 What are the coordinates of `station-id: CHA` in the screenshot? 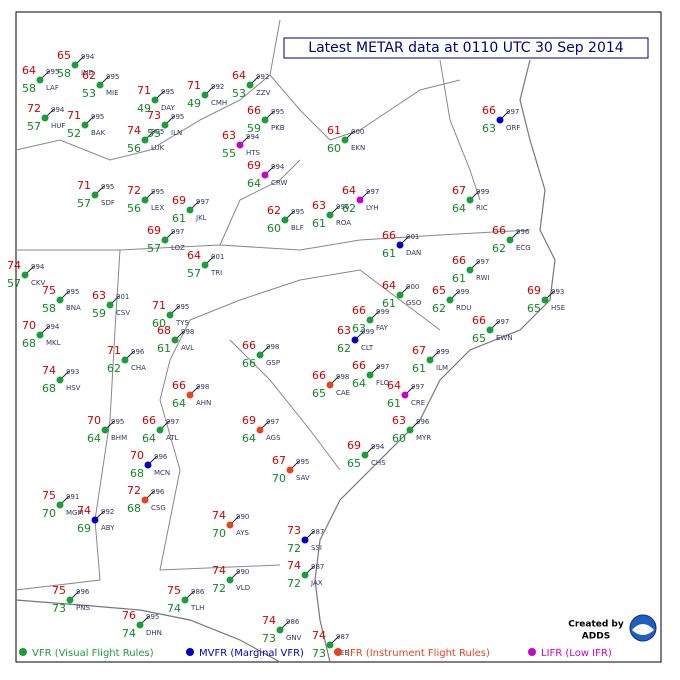 It's located at (138, 368).